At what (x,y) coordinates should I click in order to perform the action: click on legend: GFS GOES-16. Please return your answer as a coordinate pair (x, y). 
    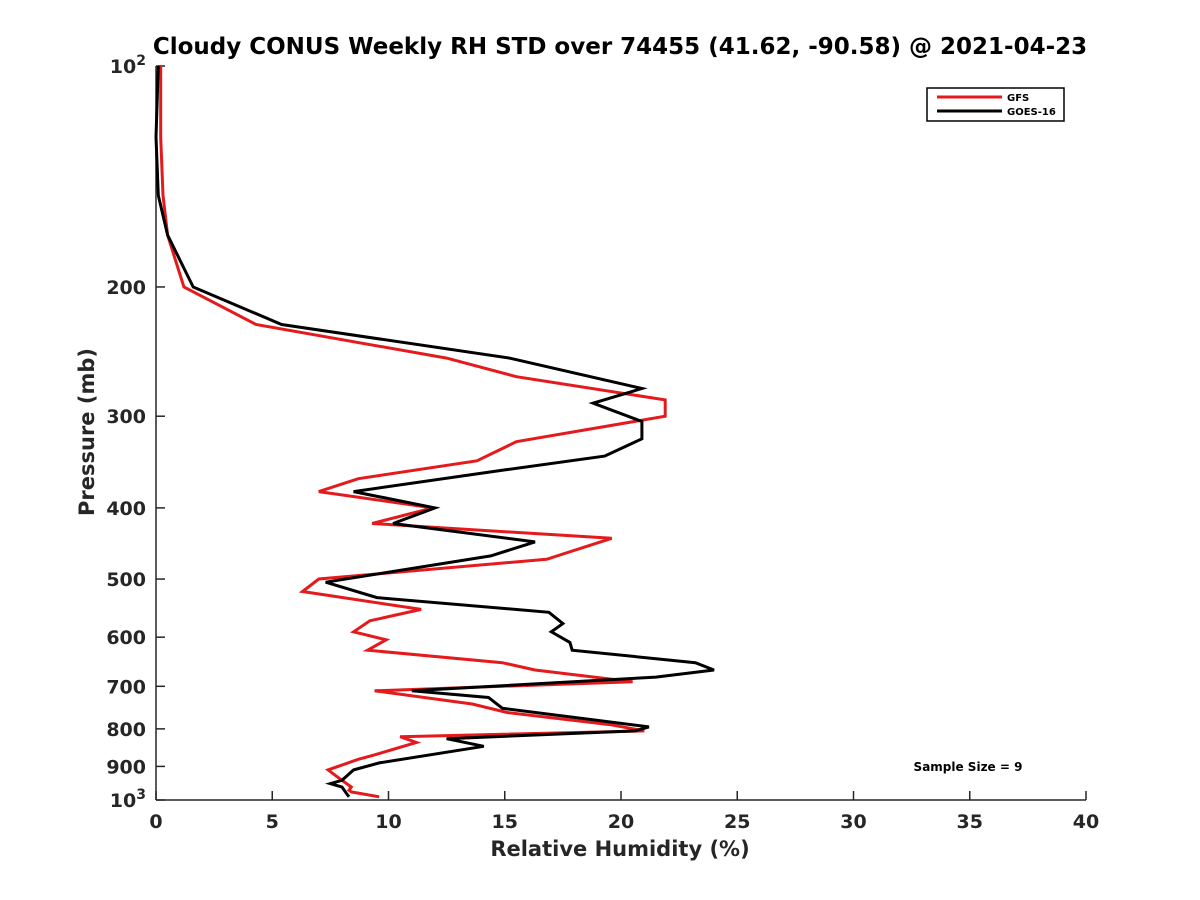
    Looking at the image, I should click on (995, 104).